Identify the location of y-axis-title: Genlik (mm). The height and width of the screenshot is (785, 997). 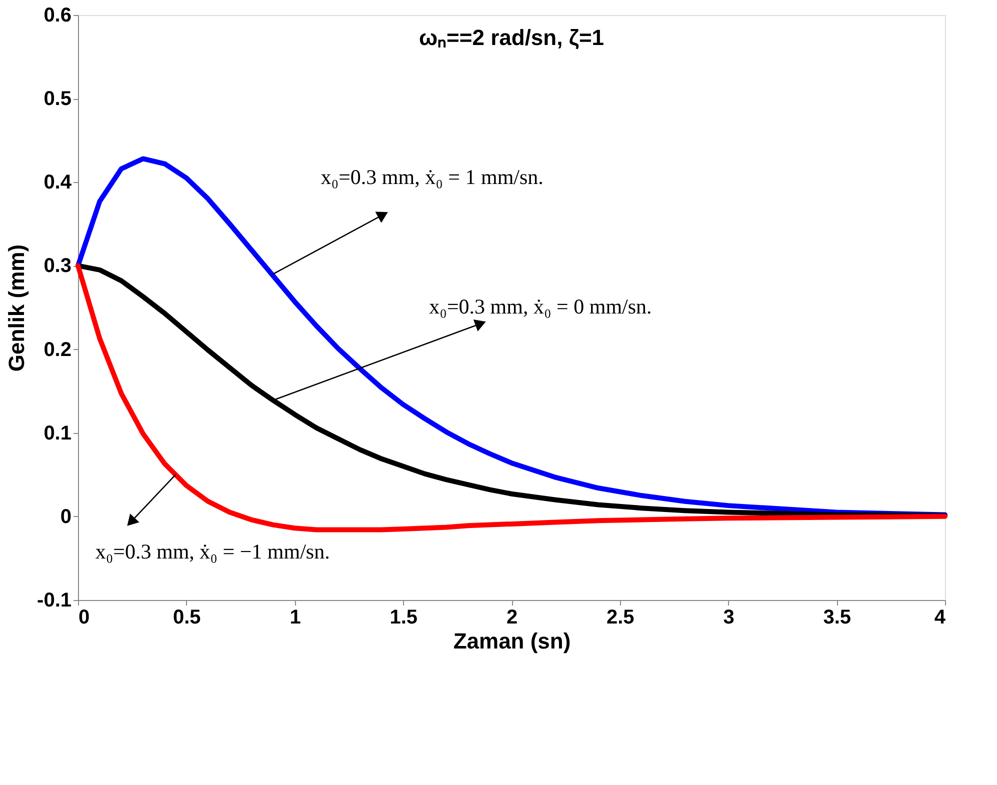
(17, 308).